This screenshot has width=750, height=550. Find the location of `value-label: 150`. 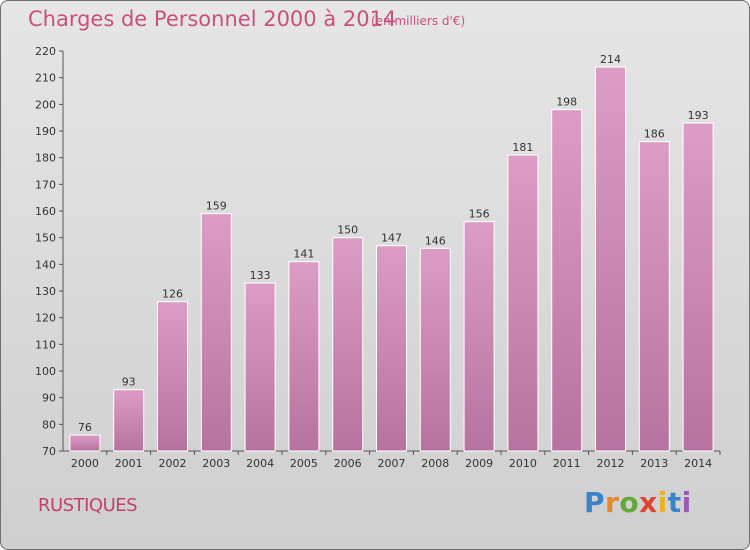

value-label: 150 is located at coordinates (347, 230).